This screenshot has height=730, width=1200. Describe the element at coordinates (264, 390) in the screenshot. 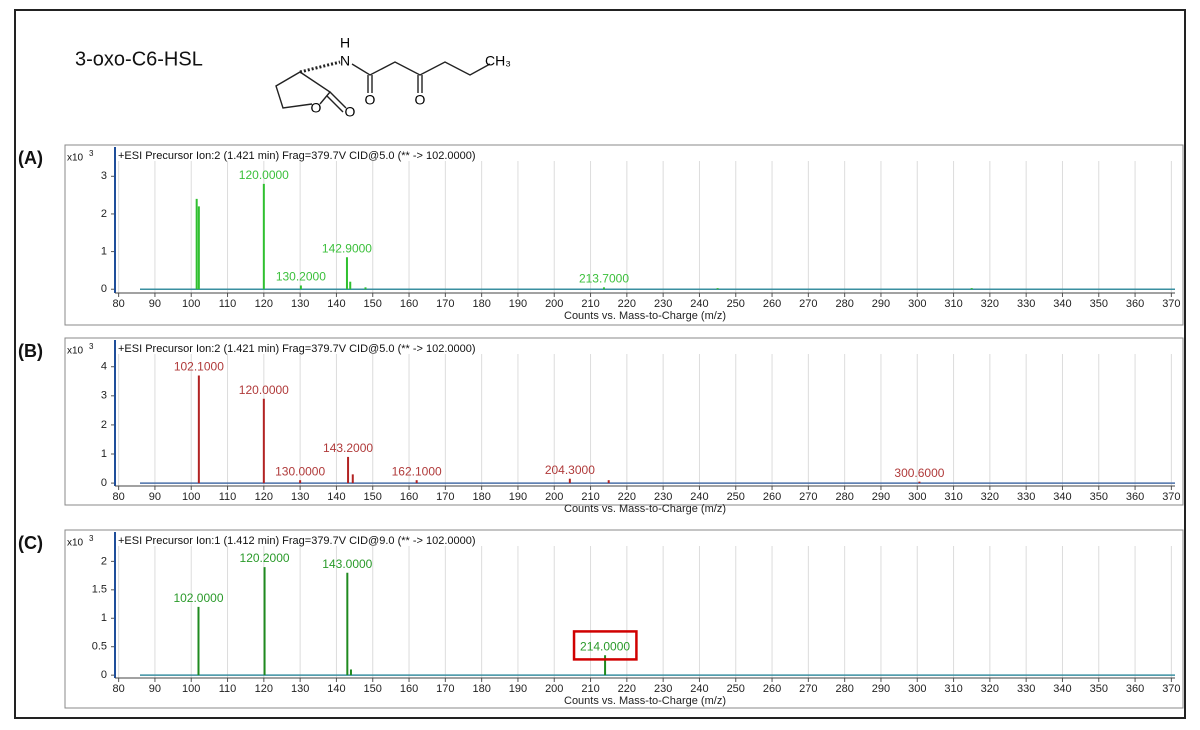

I see `peak-label: 120.0000` at that location.